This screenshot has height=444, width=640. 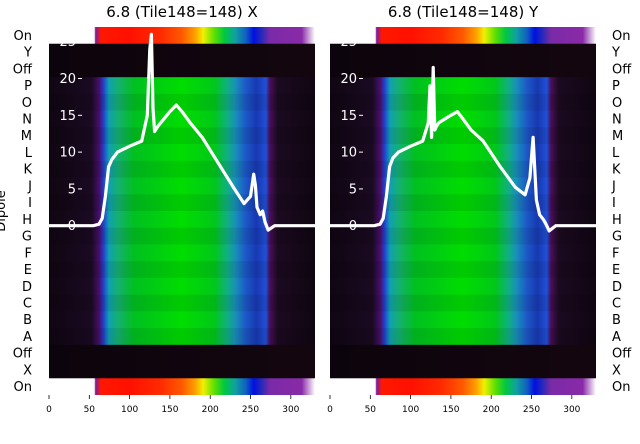 What do you see at coordinates (617, 136) in the screenshot?
I see `row-label-m: M` at bounding box center [617, 136].